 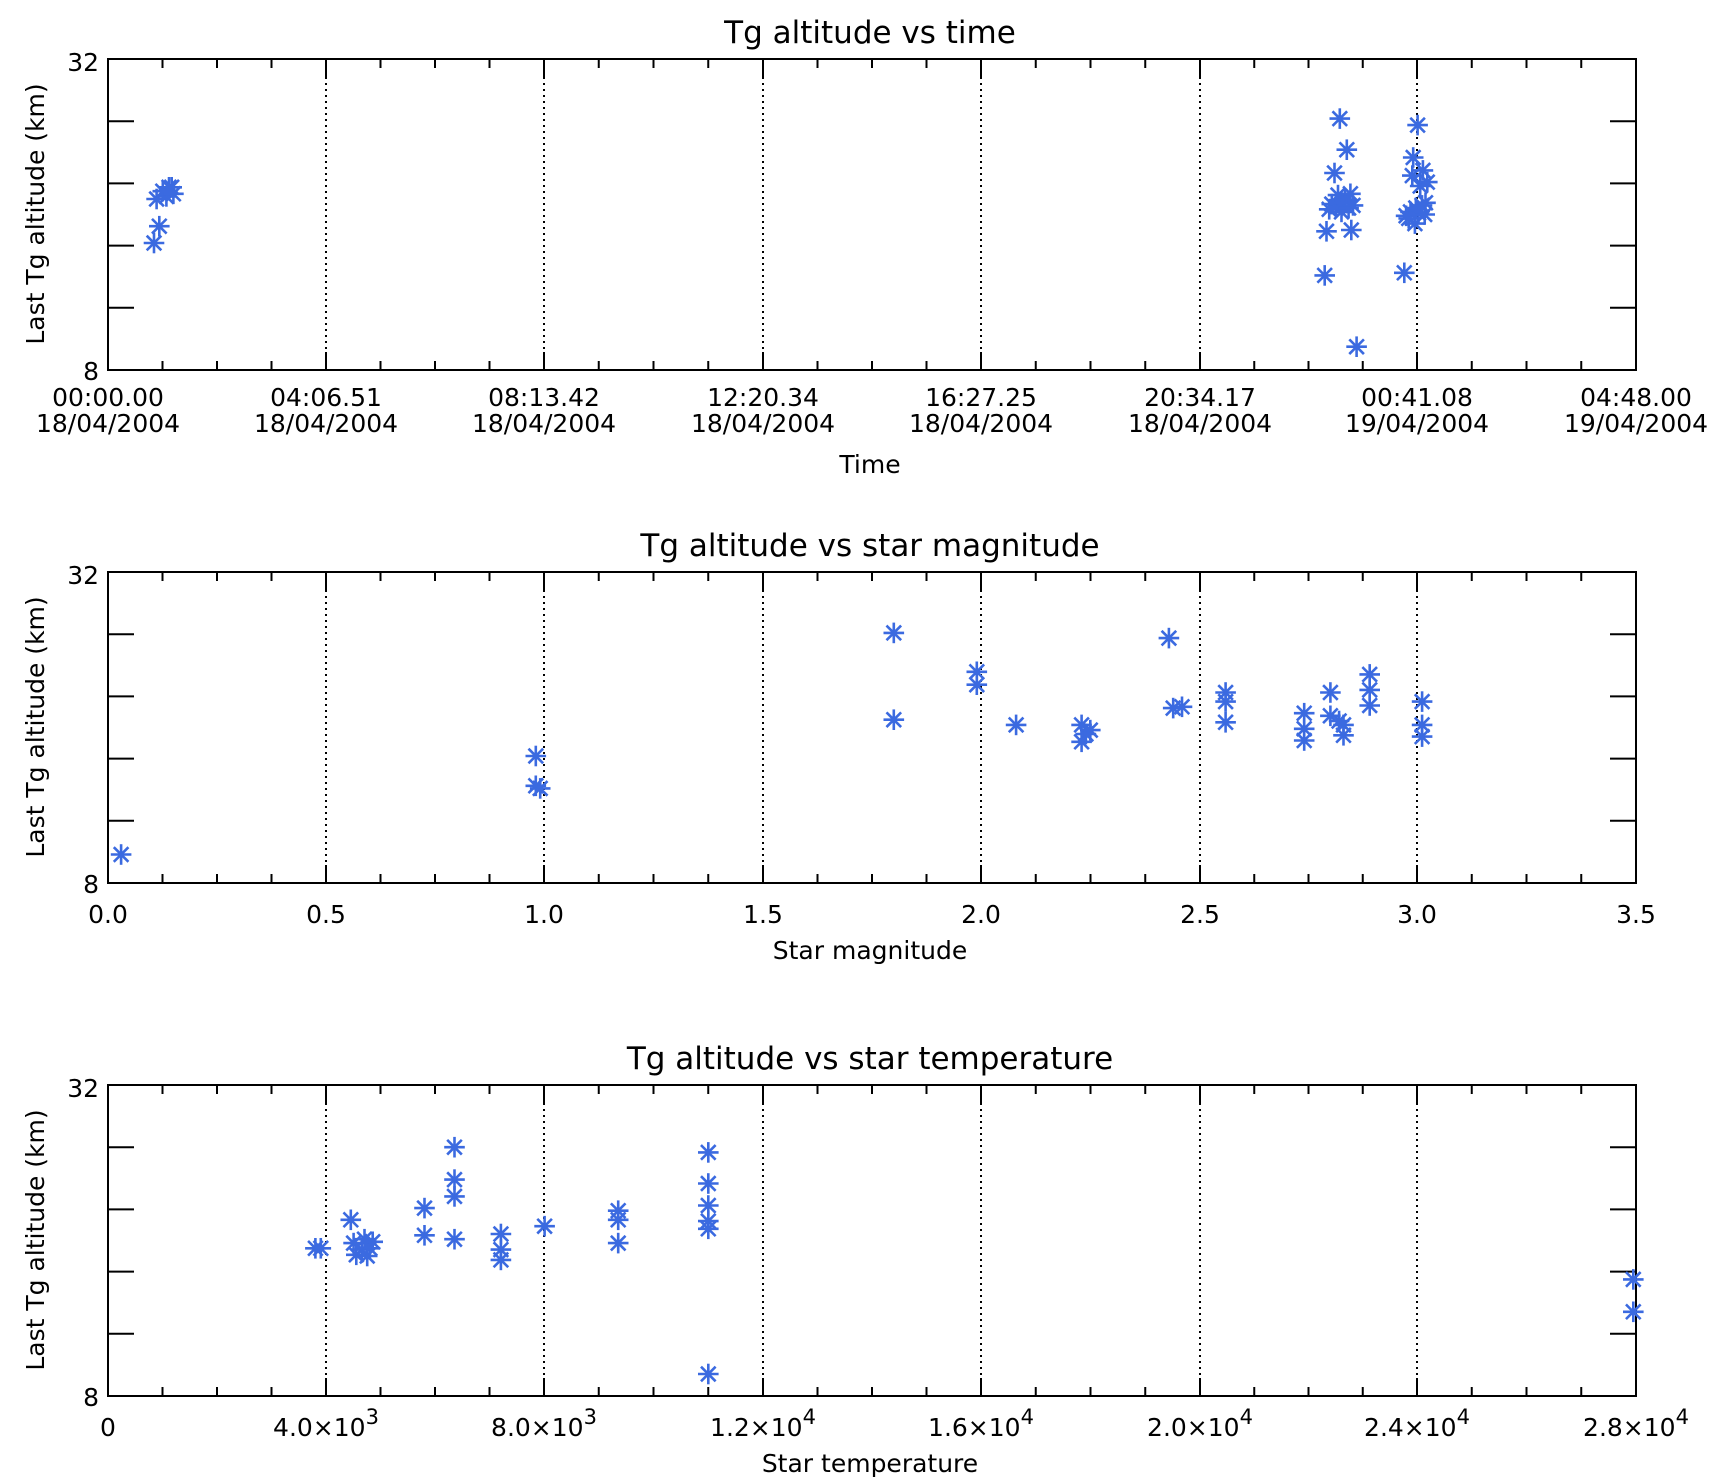 What do you see at coordinates (981, 397) in the screenshot?
I see `x-tick-label: 16:27.25` at bounding box center [981, 397].